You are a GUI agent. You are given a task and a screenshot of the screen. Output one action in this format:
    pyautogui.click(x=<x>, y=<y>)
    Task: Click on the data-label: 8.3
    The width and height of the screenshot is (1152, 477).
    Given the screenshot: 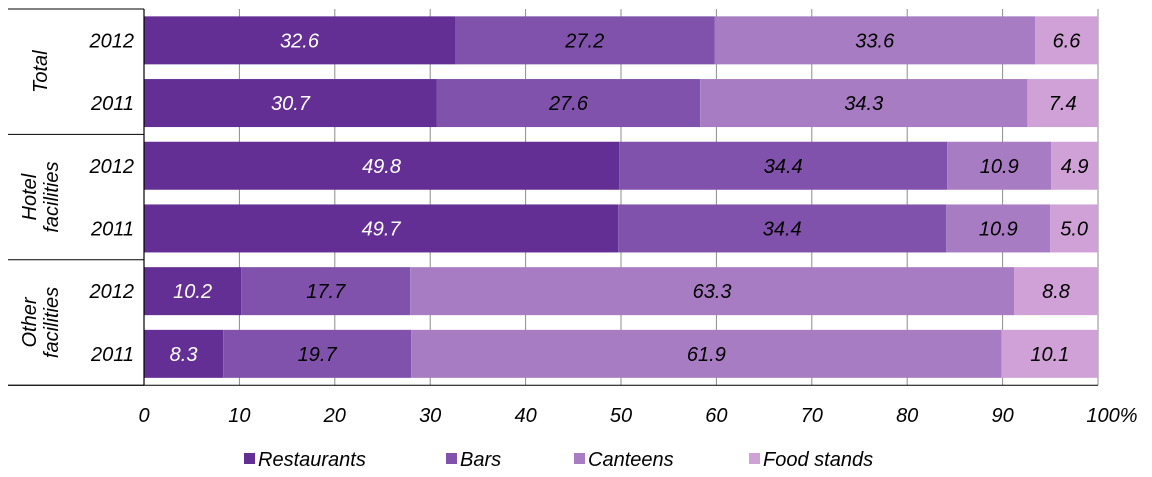 What is the action you would take?
    pyautogui.click(x=184, y=355)
    